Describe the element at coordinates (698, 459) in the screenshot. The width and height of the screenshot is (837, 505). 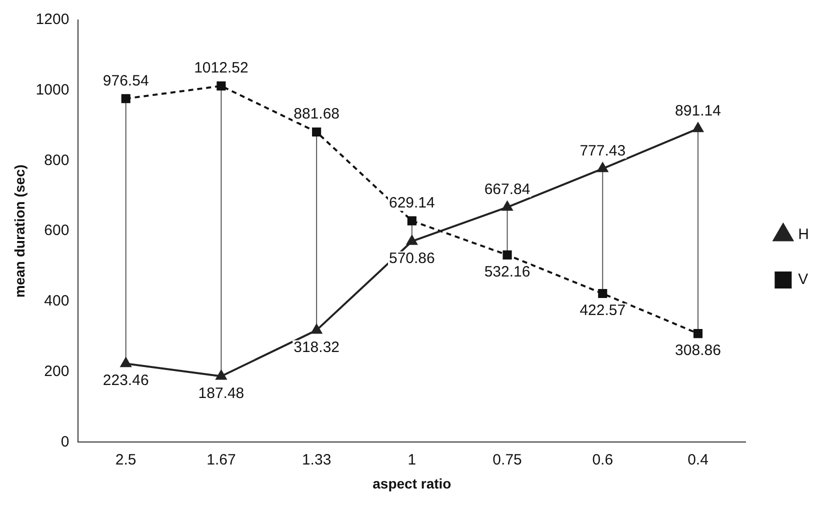
I see `x-tick-label: 0.4` at that location.